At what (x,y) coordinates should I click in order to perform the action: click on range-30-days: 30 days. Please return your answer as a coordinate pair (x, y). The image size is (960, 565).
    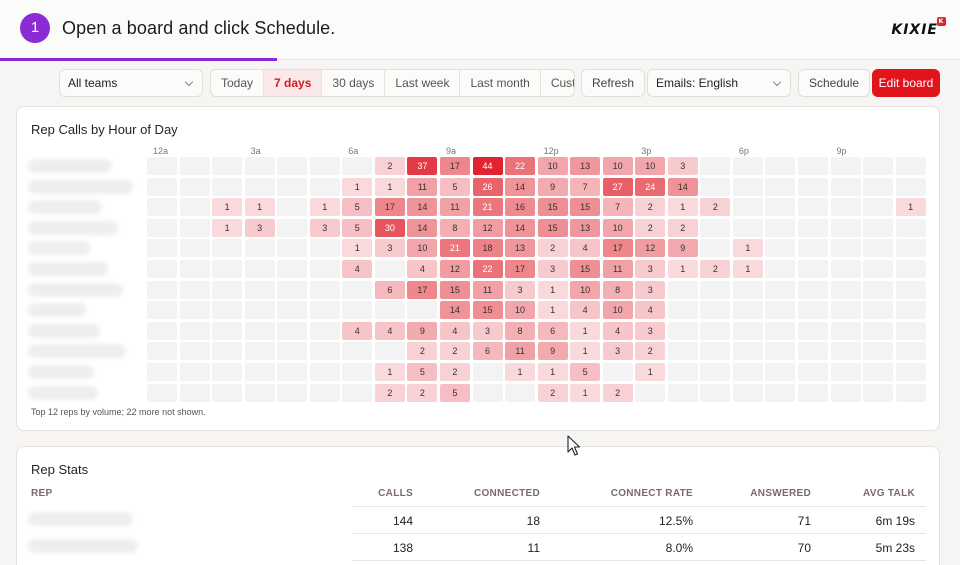
    Looking at the image, I should click on (354, 83).